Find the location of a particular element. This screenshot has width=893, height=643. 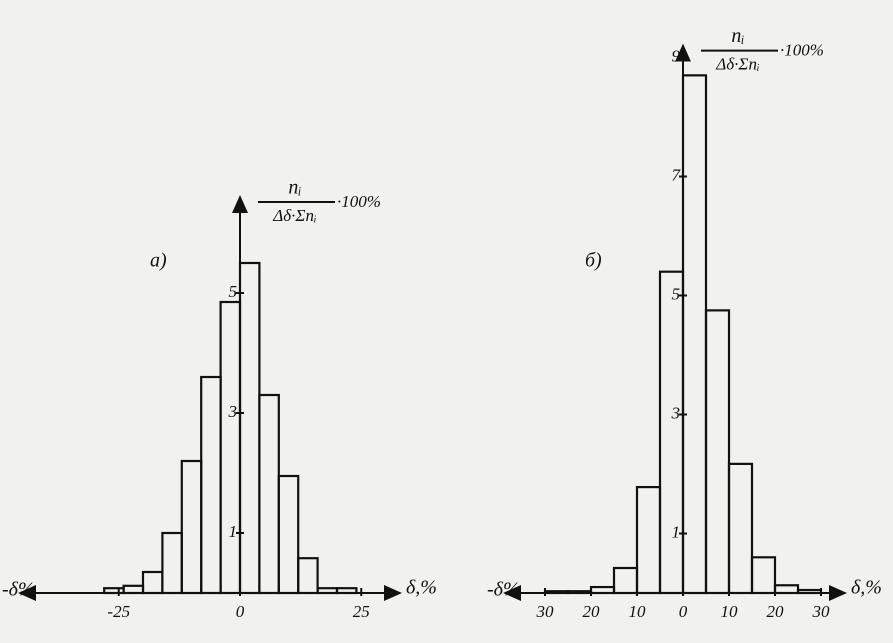

panel-label: а) is located at coordinates (158, 261).